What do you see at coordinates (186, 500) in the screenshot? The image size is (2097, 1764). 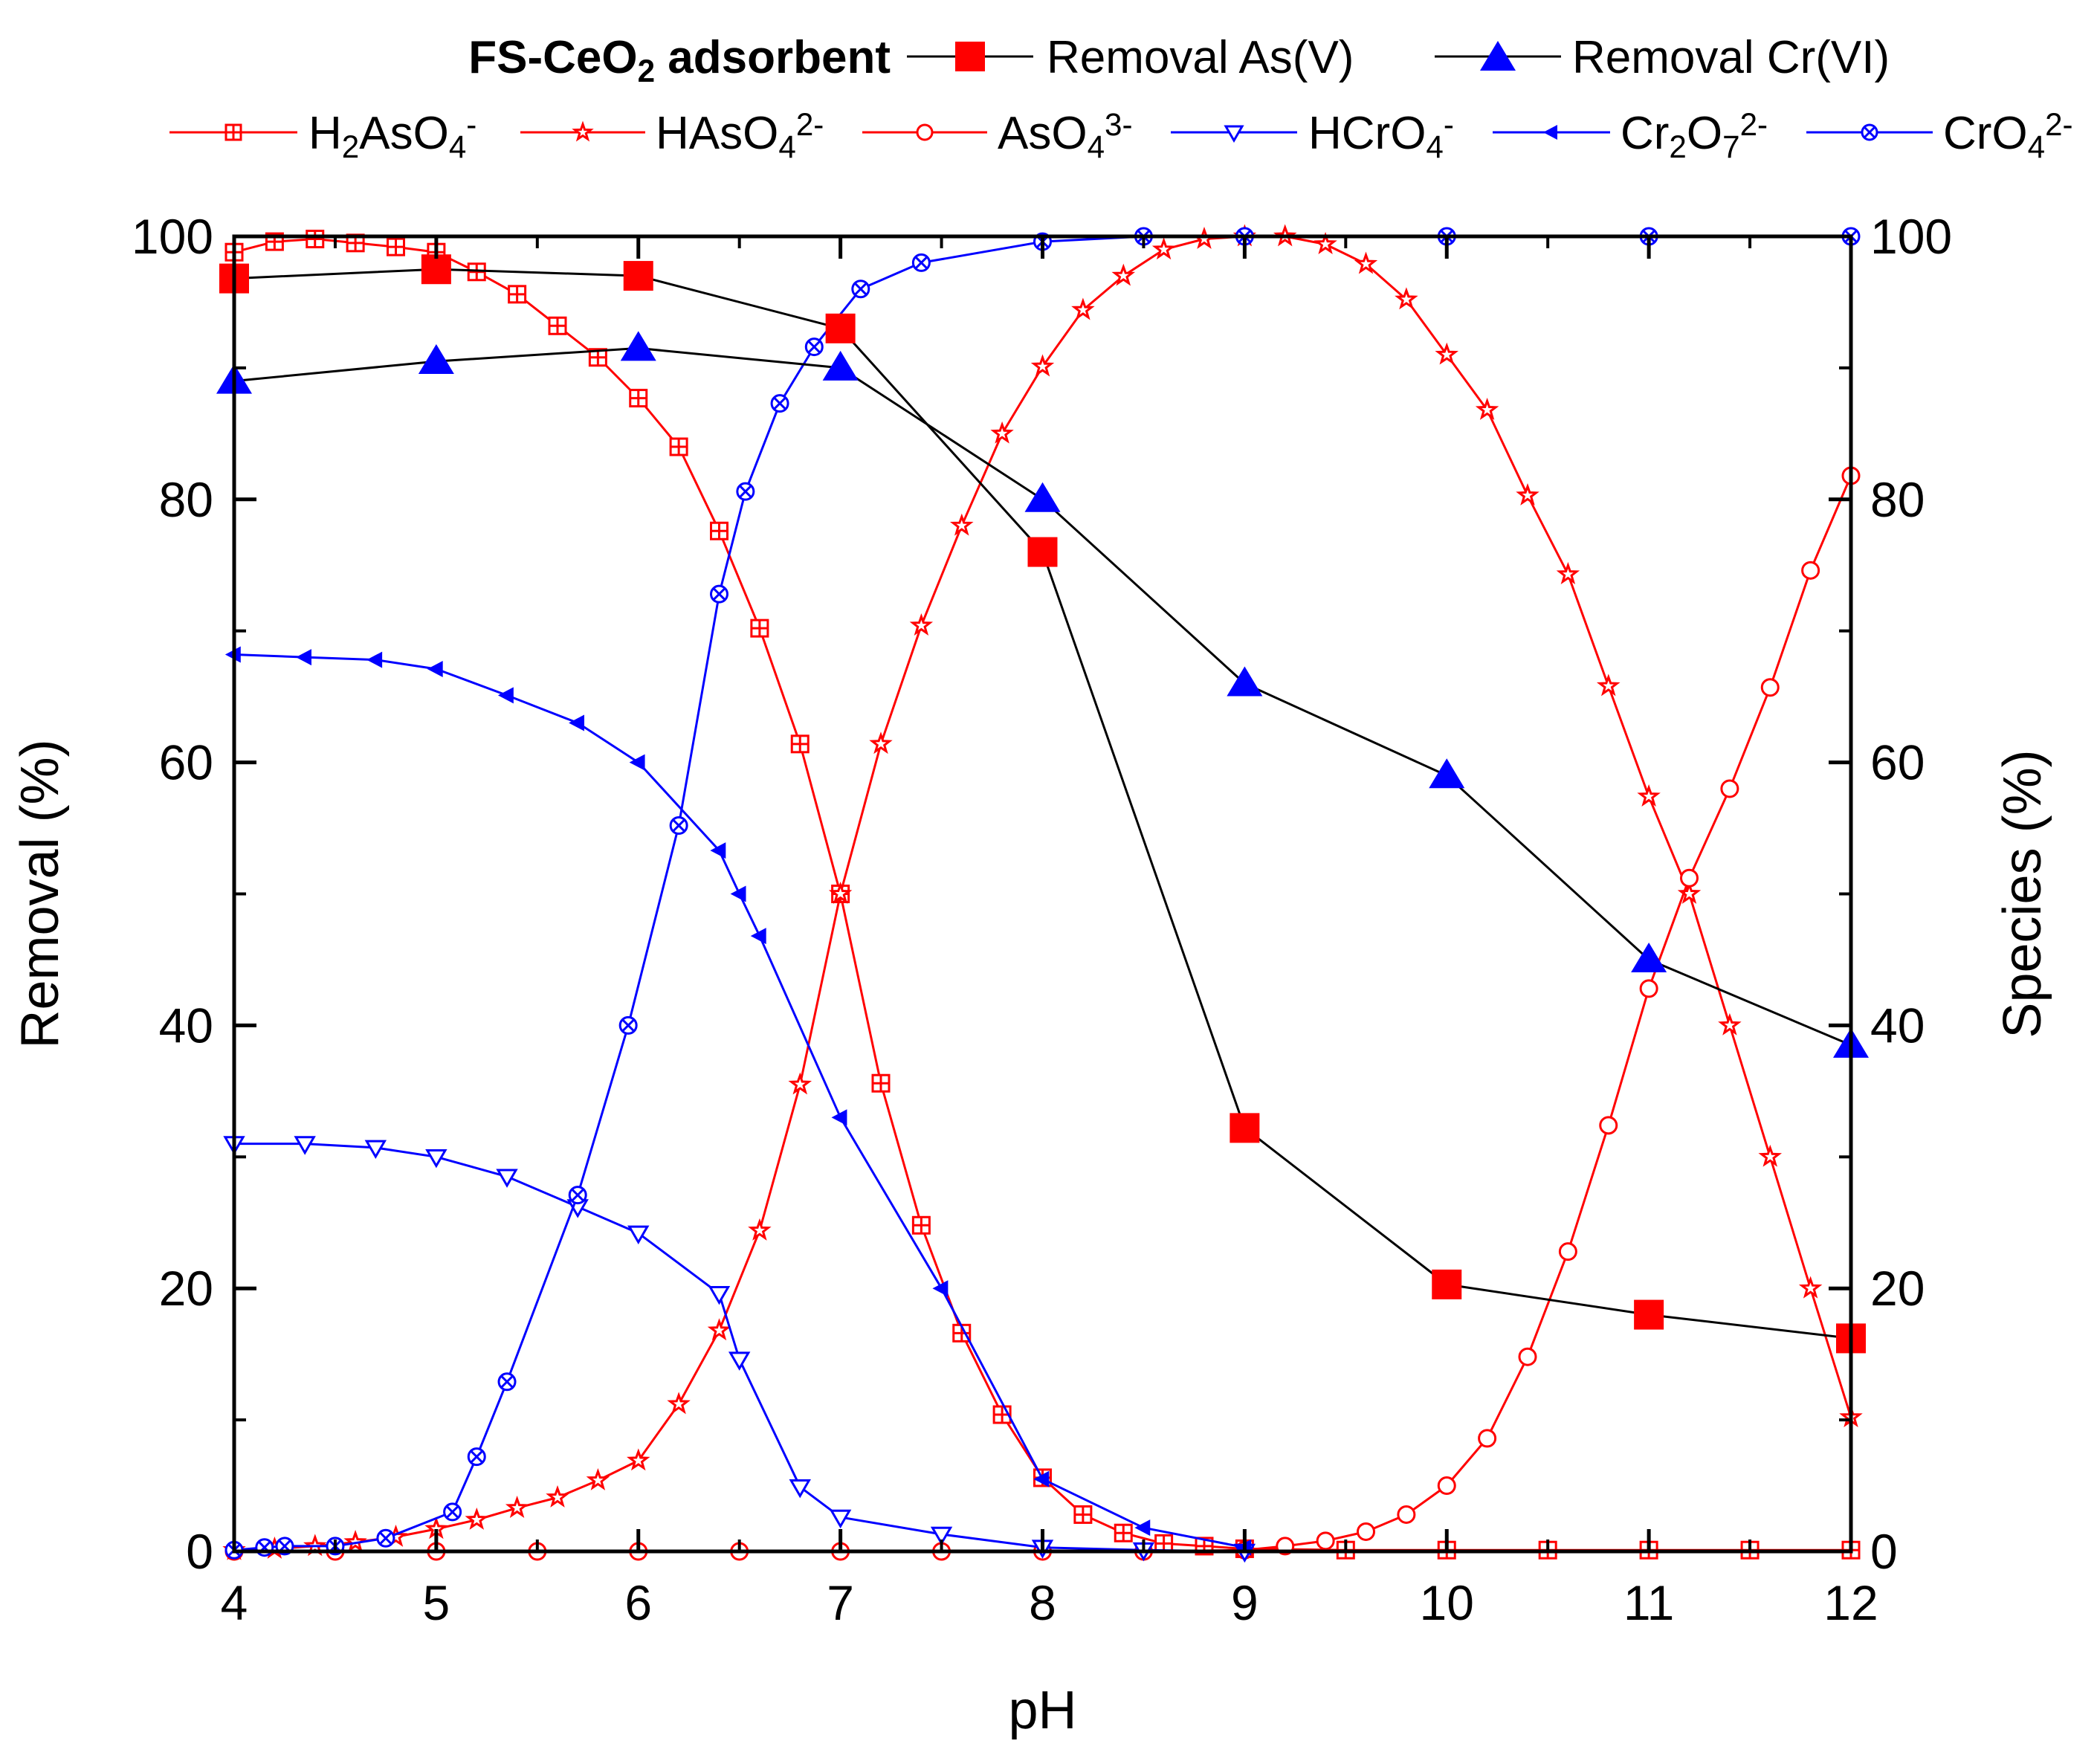 I see `y-tick-label-left: 80` at bounding box center [186, 500].